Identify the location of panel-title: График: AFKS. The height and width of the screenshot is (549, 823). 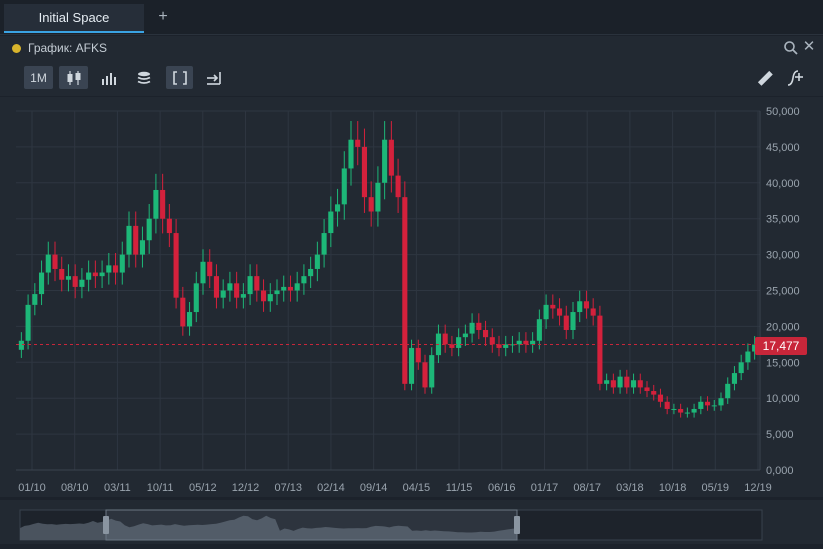
(68, 48).